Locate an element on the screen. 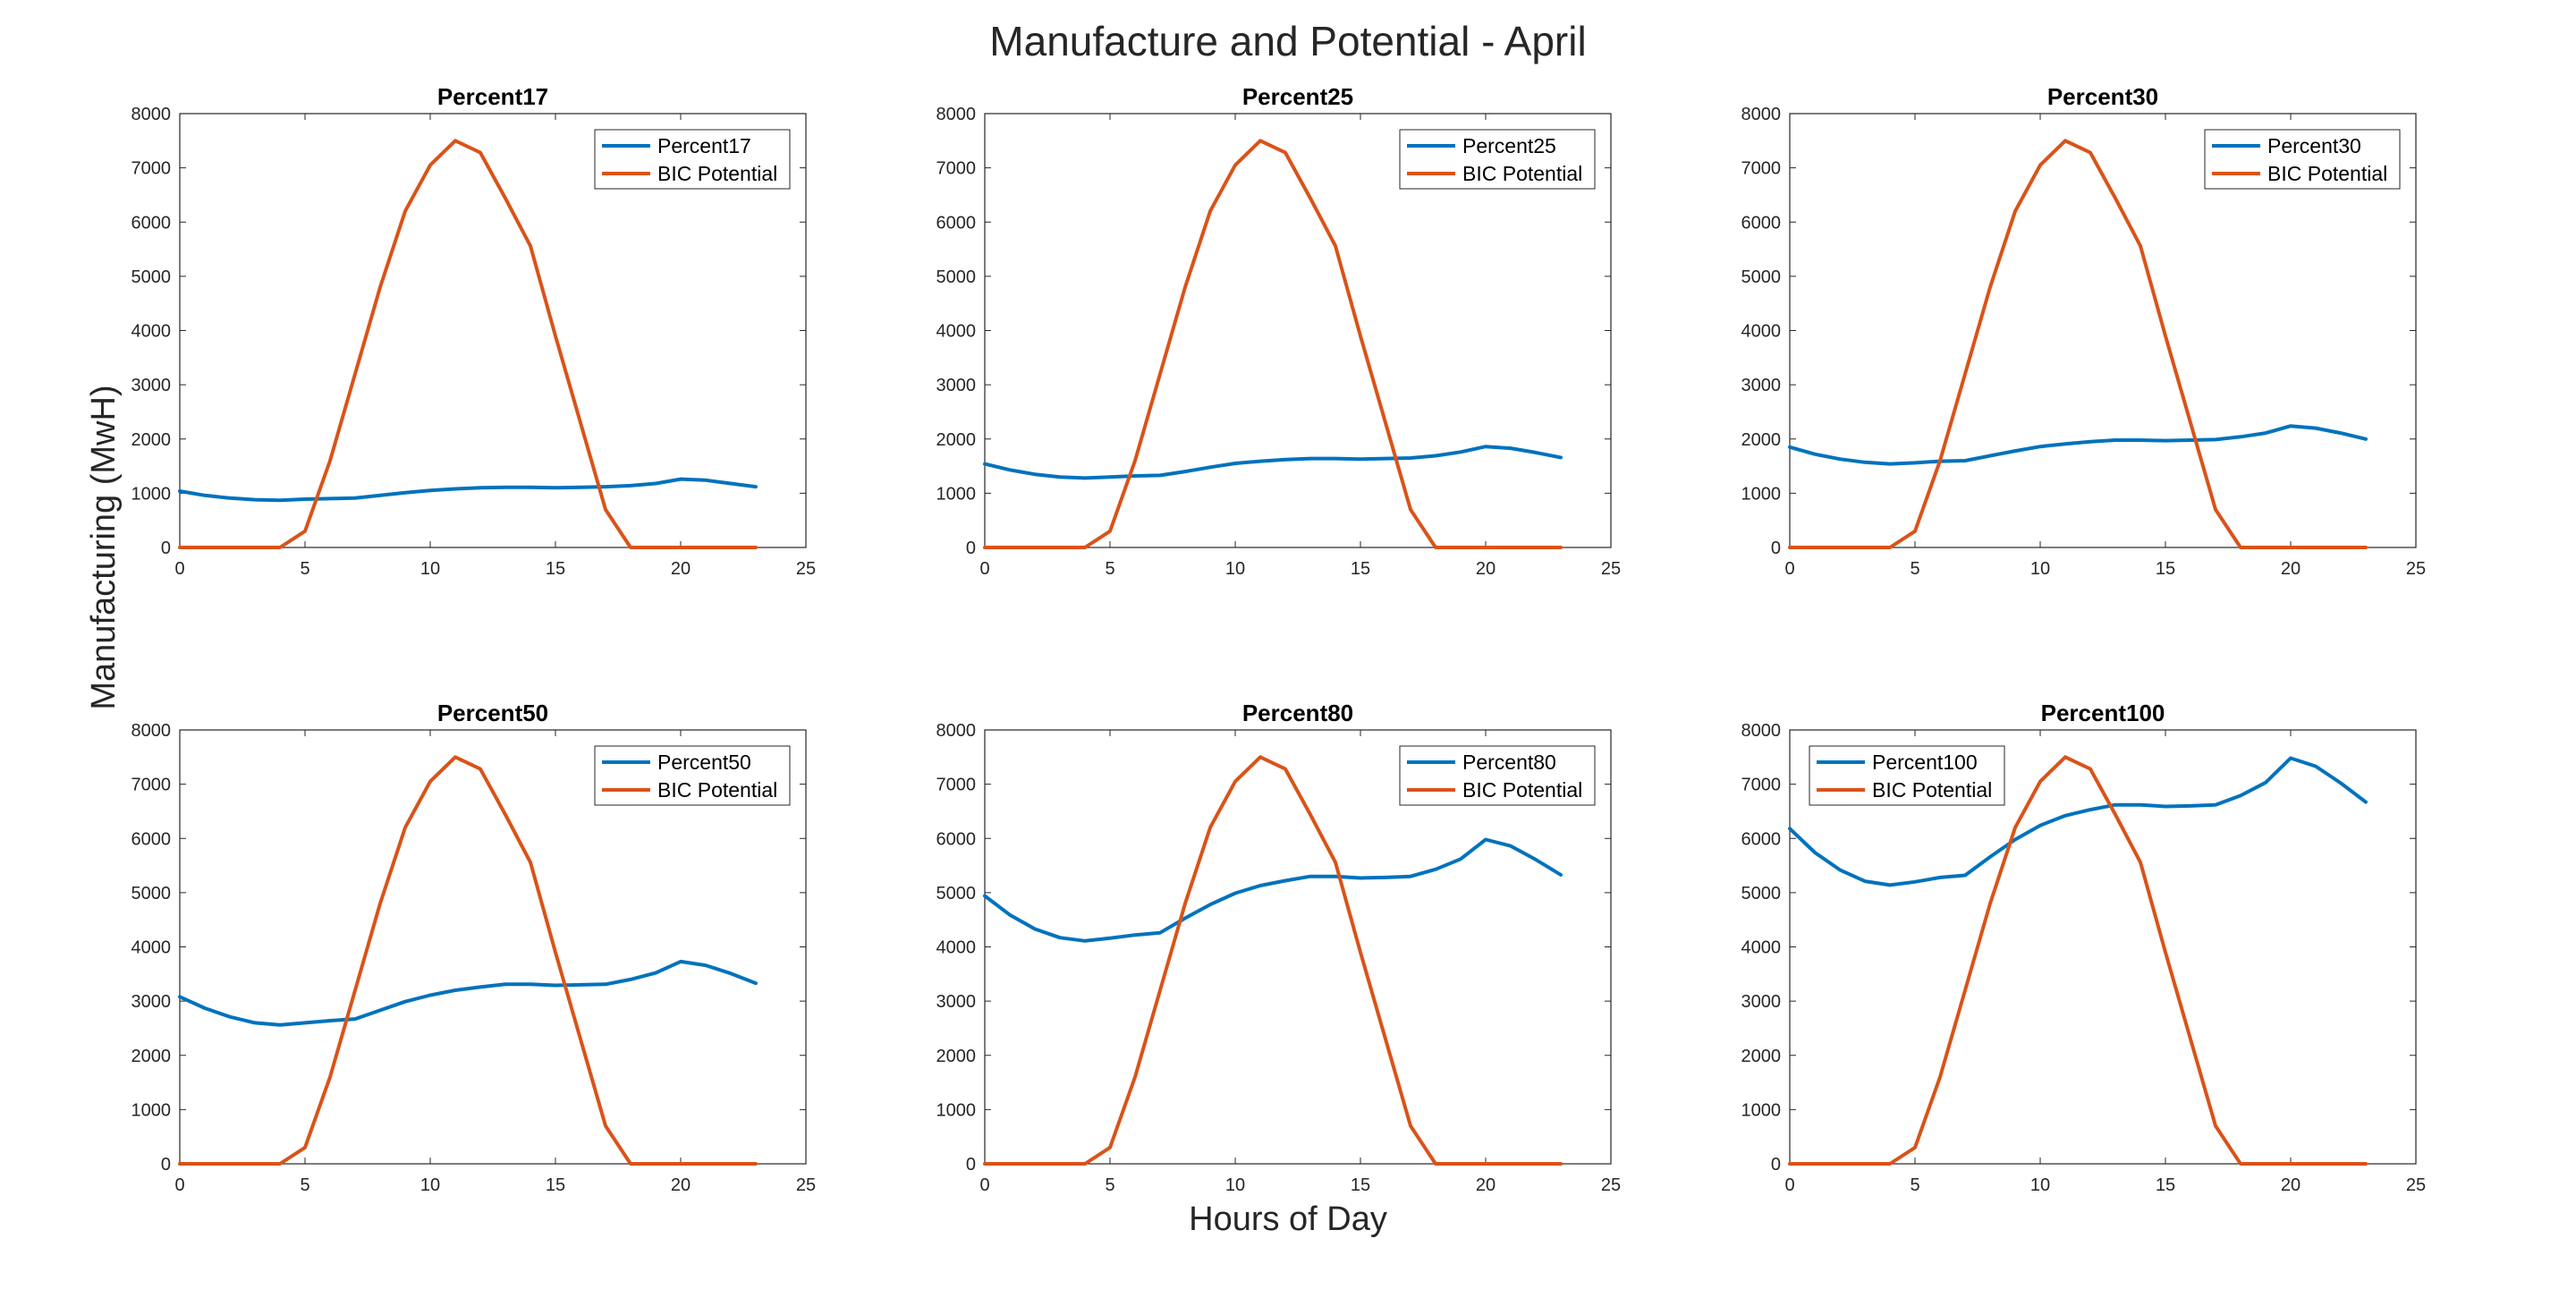  subplot-title: Percent100 is located at coordinates (2103, 713).